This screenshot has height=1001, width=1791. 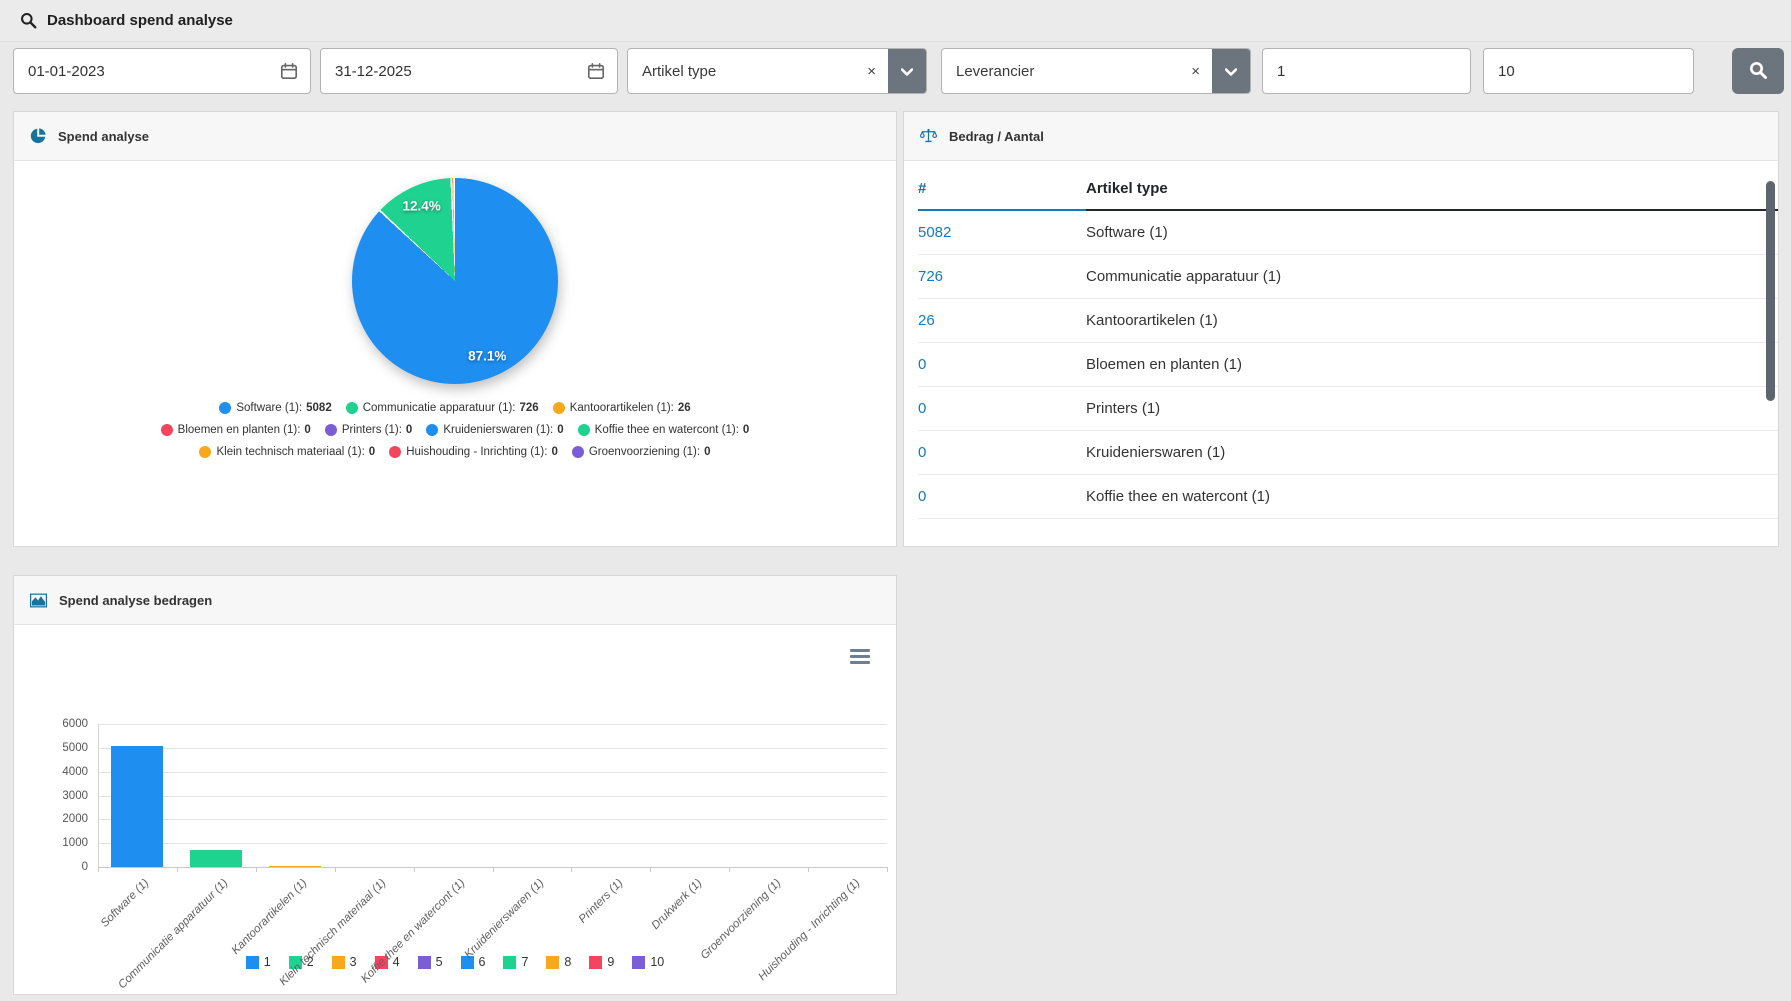 What do you see at coordinates (1758, 71) in the screenshot?
I see `search-button` at bounding box center [1758, 71].